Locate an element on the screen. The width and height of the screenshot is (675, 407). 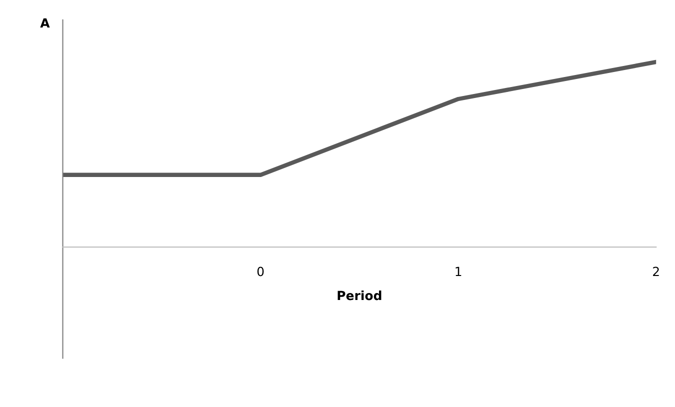
y-axis-title: A is located at coordinates (45, 23).